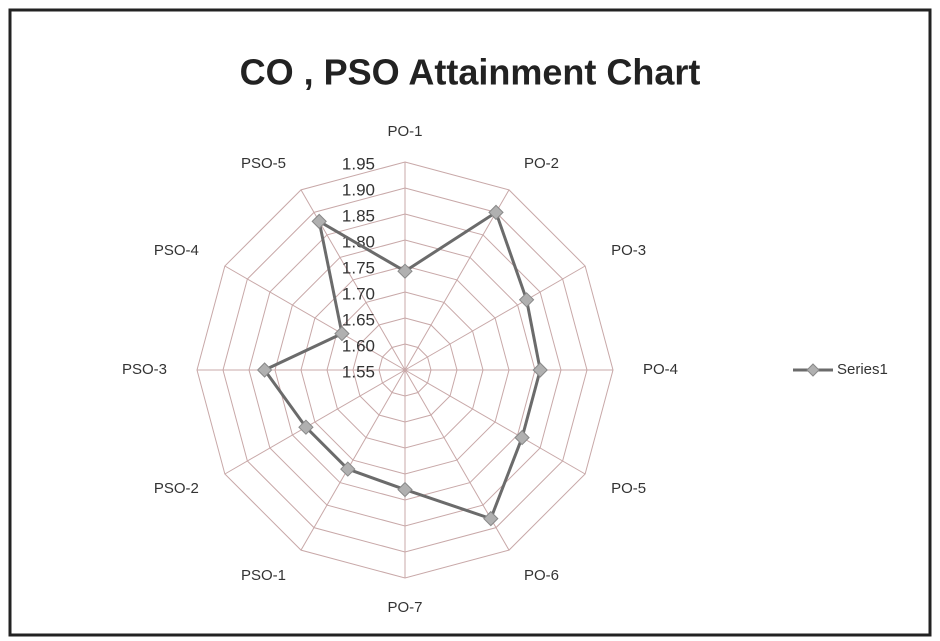 This screenshot has width=940, height=641. Describe the element at coordinates (862, 369) in the screenshot. I see `legend-label: Series1` at that location.